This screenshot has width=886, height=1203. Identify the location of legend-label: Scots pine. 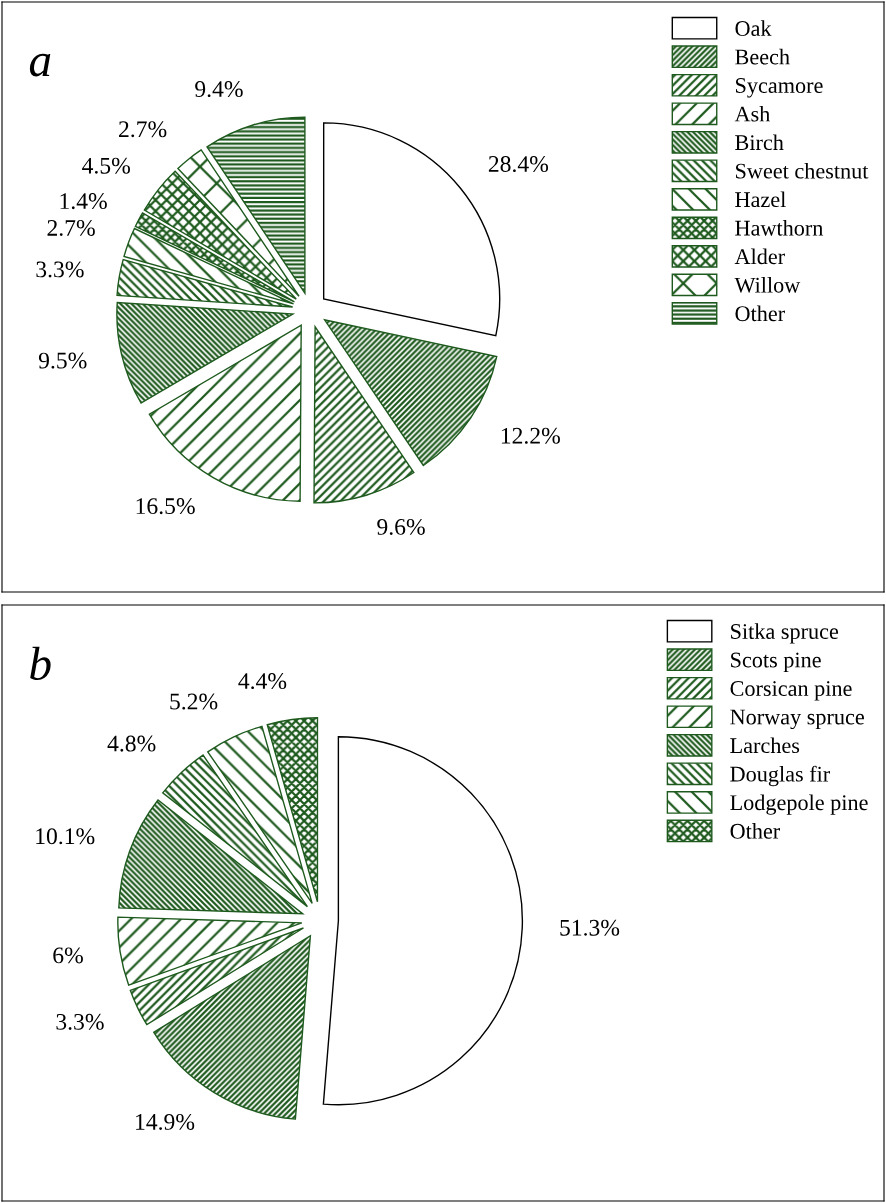
(776, 662).